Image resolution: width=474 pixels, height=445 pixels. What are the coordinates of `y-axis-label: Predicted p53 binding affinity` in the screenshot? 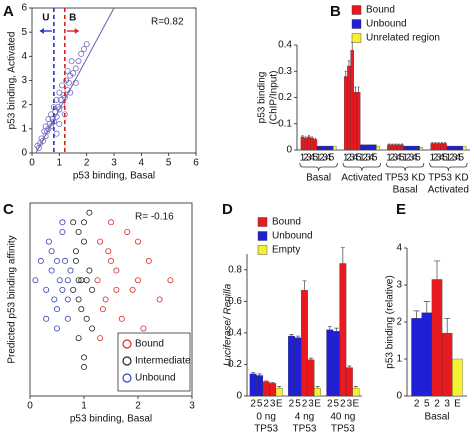 It's located at (12, 299).